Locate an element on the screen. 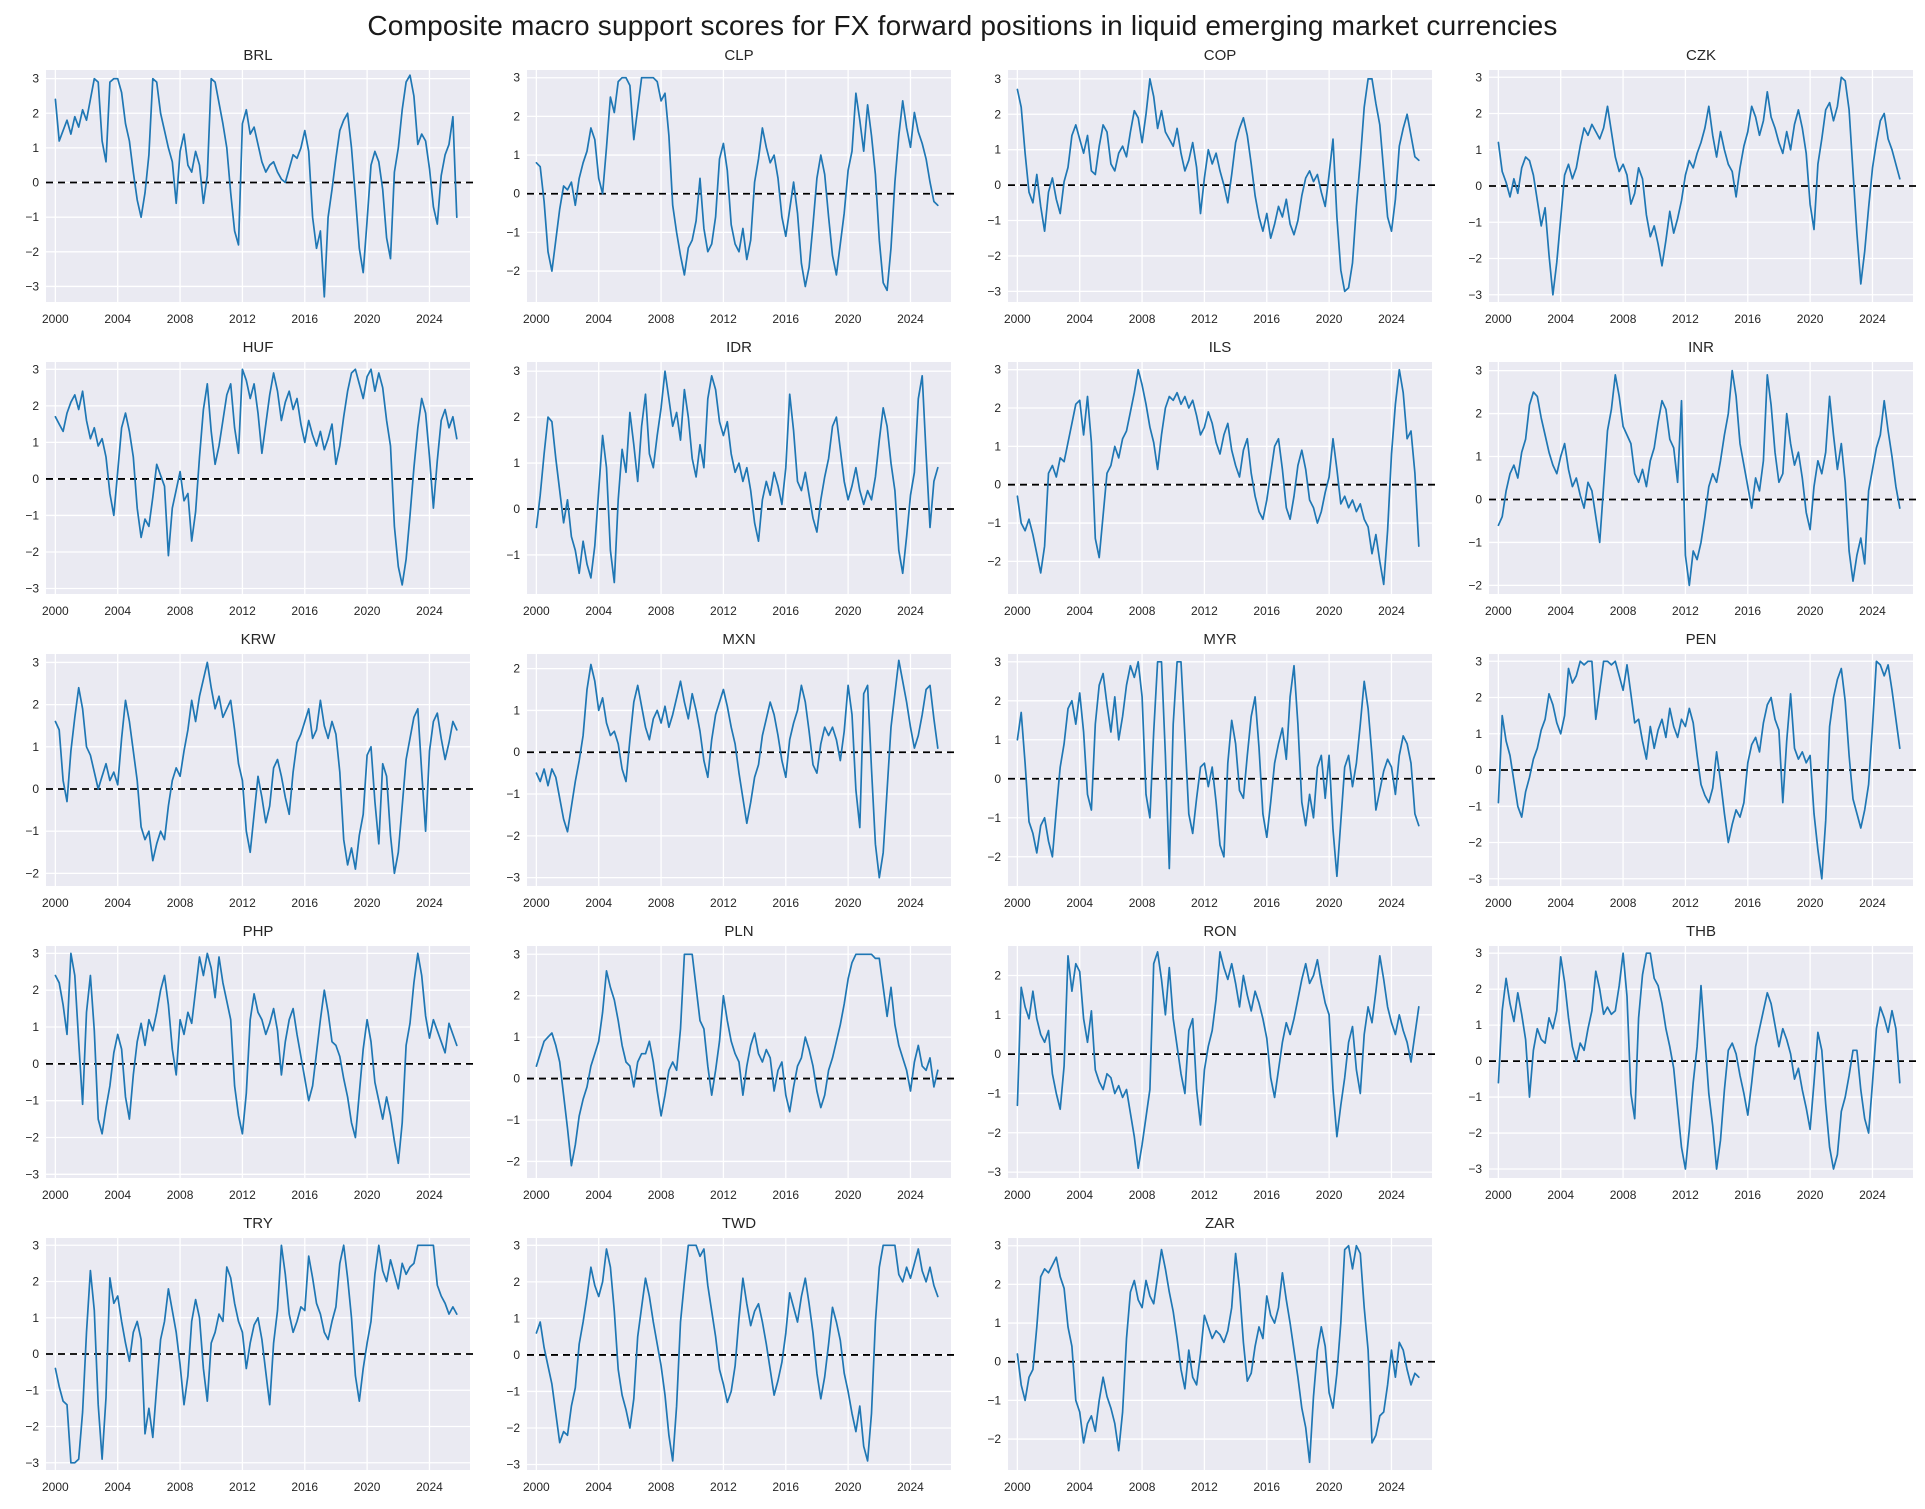 The height and width of the screenshot is (1509, 1925). subplot-canvas-clp: CLP −2 −1 0 1 2 3 2000 2004 2008 2012 2016 2020 2024 is located at coordinates (731, 186).